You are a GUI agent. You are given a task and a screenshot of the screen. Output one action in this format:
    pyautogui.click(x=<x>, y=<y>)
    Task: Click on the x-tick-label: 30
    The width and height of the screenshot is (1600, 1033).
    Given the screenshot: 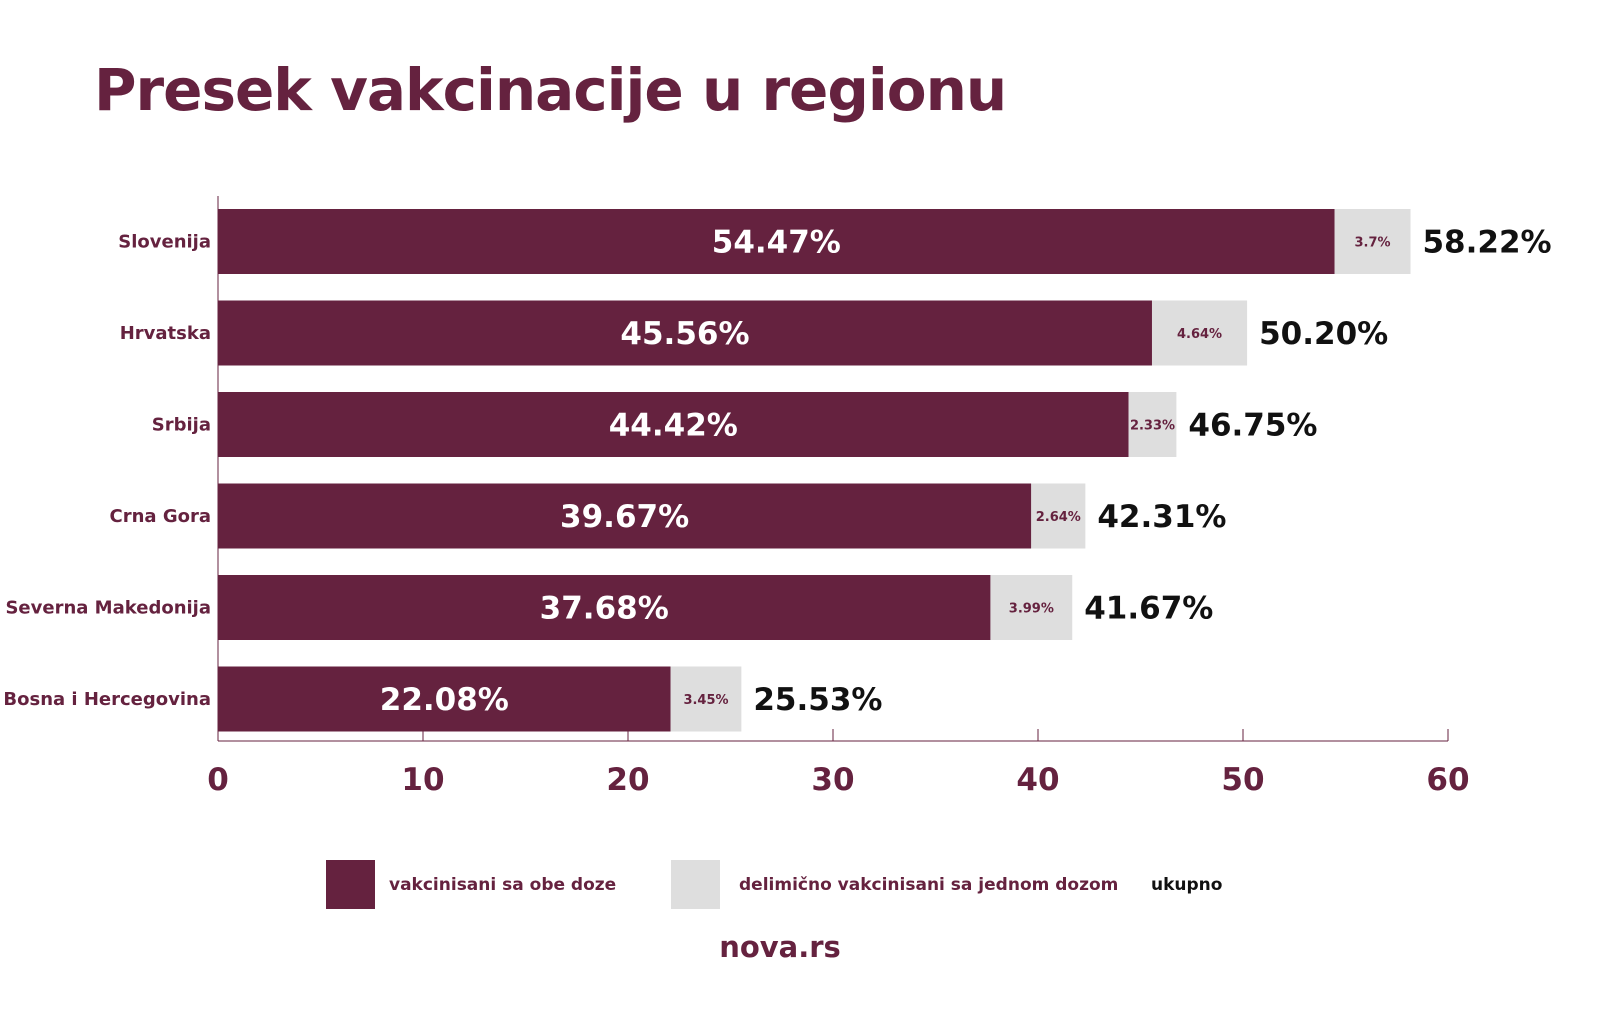 What is the action you would take?
    pyautogui.click(x=832, y=780)
    